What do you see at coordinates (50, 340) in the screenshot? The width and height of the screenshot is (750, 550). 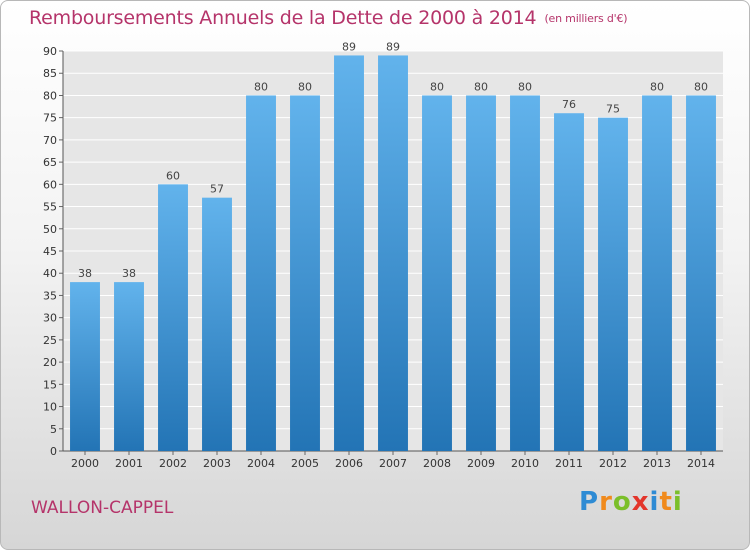 I see `y-tick-label: 25` at bounding box center [50, 340].